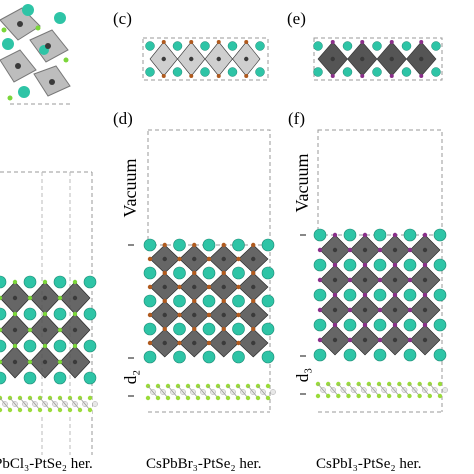 The height and width of the screenshot is (474, 474). I want to click on left-hetero-structure, so click(49, 313).